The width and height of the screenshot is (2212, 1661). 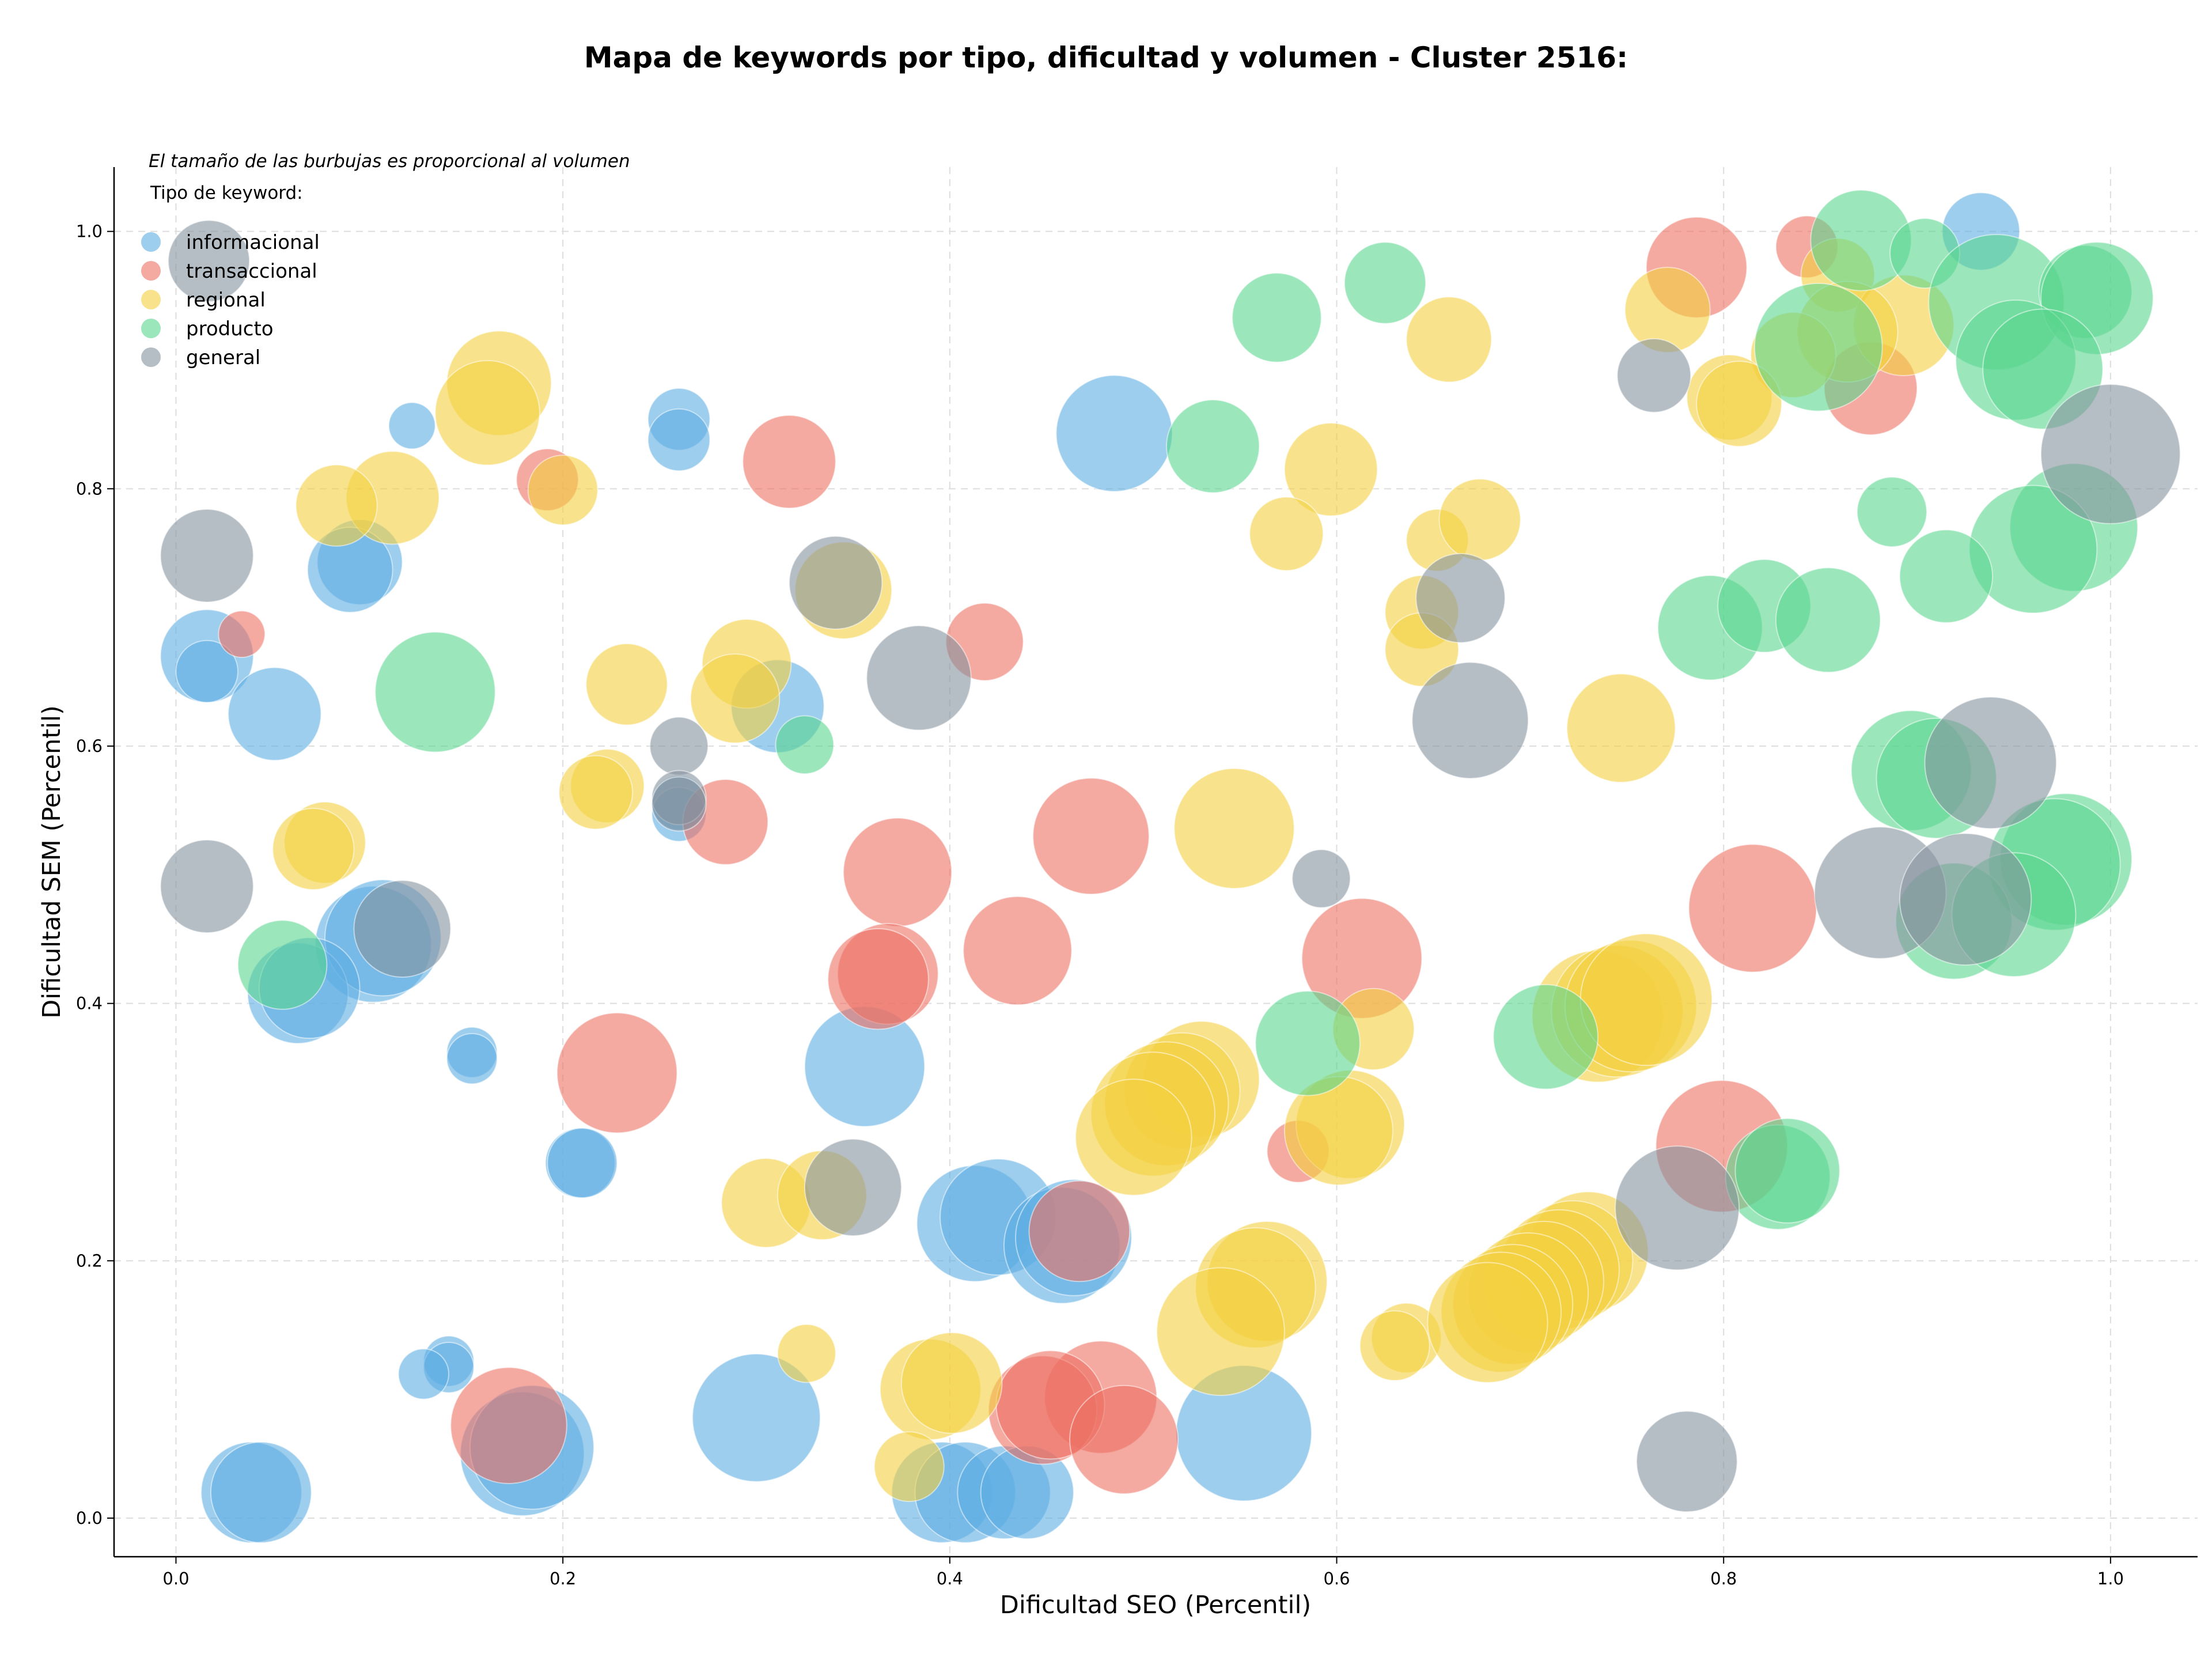 I want to click on y-tick-label: 0.4, so click(x=89, y=1003).